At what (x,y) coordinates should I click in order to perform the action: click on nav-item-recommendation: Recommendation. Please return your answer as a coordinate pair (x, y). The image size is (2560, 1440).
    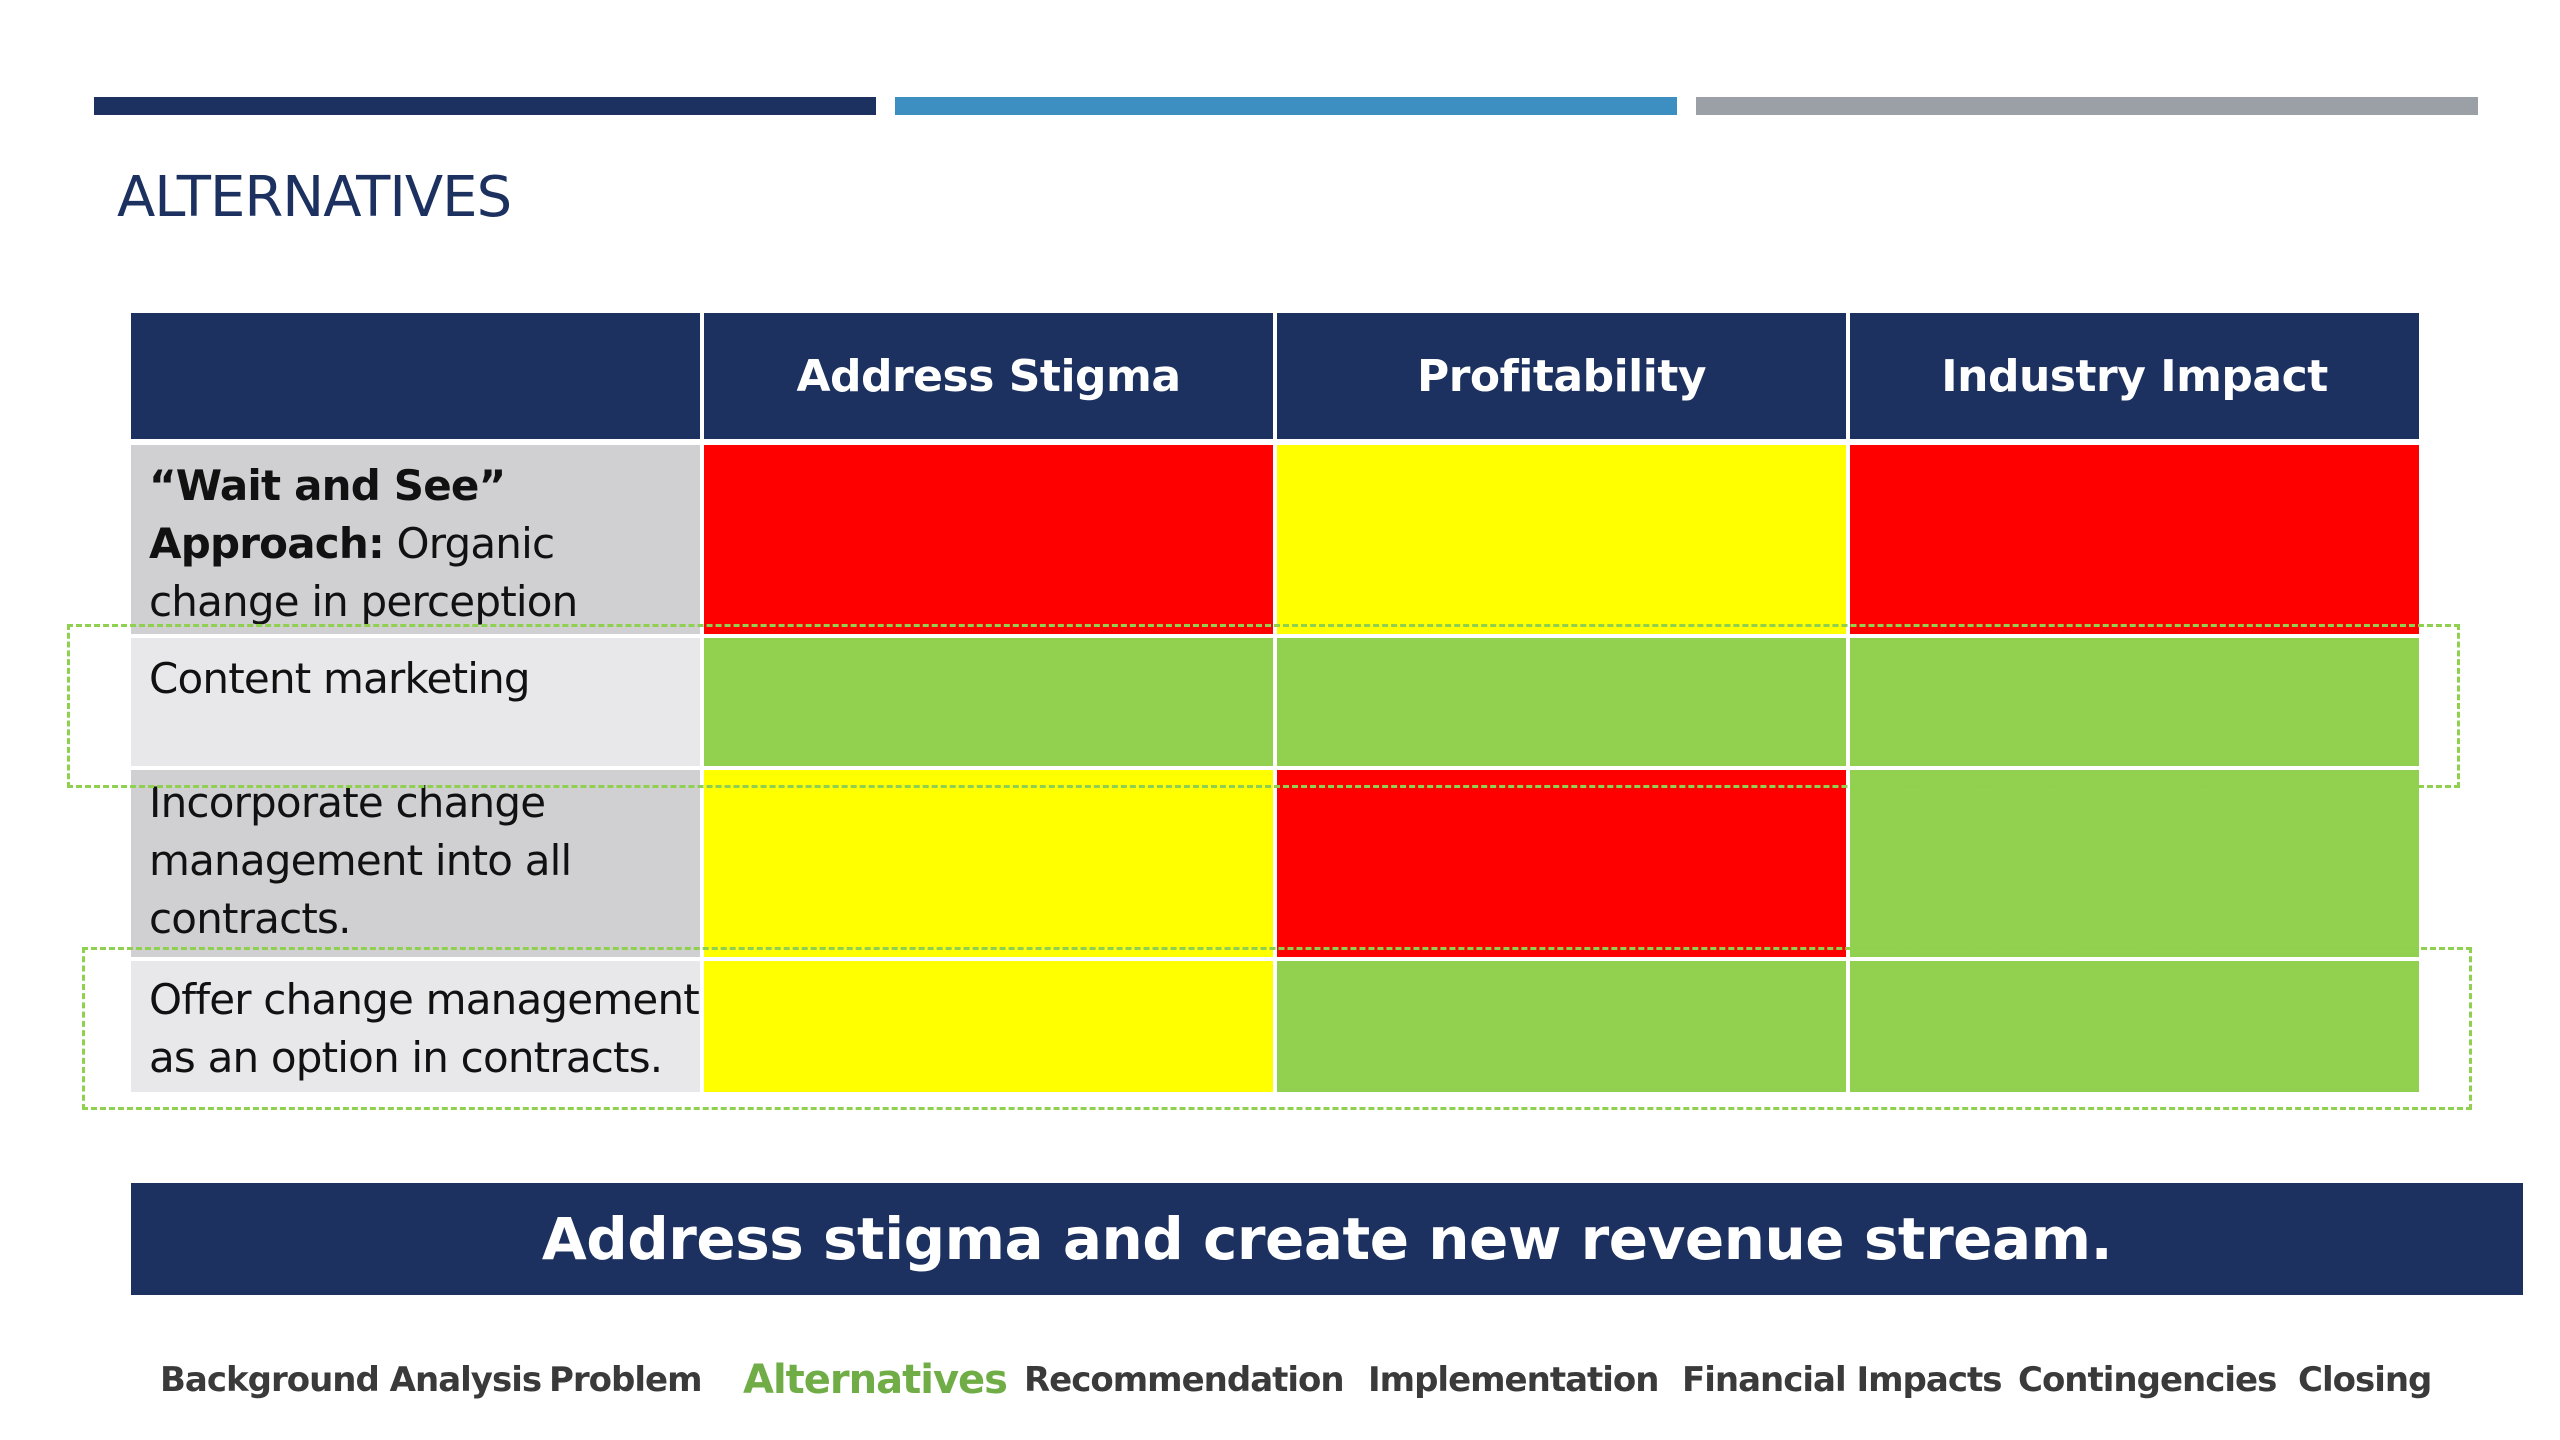
    Looking at the image, I should click on (1184, 1380).